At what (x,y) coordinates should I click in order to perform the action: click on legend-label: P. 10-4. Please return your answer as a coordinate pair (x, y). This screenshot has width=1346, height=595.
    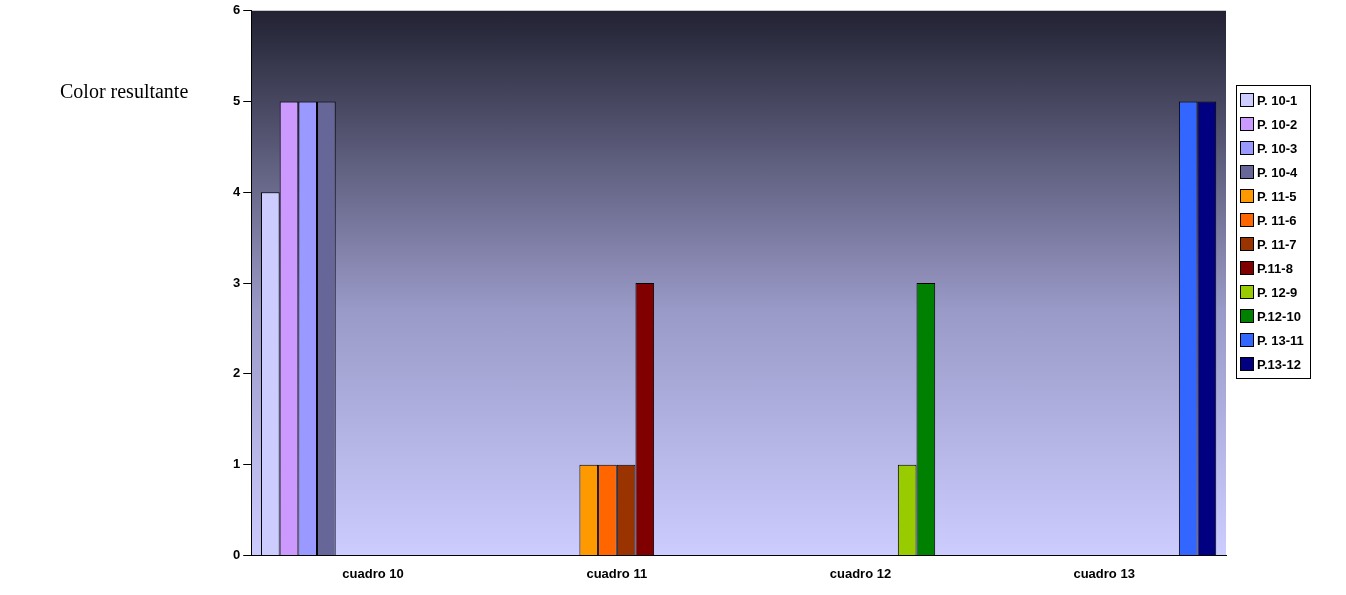
    Looking at the image, I should click on (1277, 172).